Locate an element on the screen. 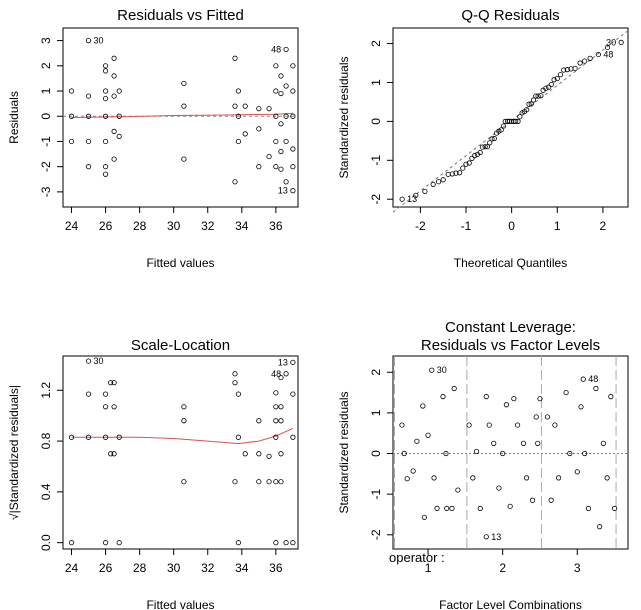 The image size is (641, 610). y-tick-label: 1 is located at coordinates (46, 90).